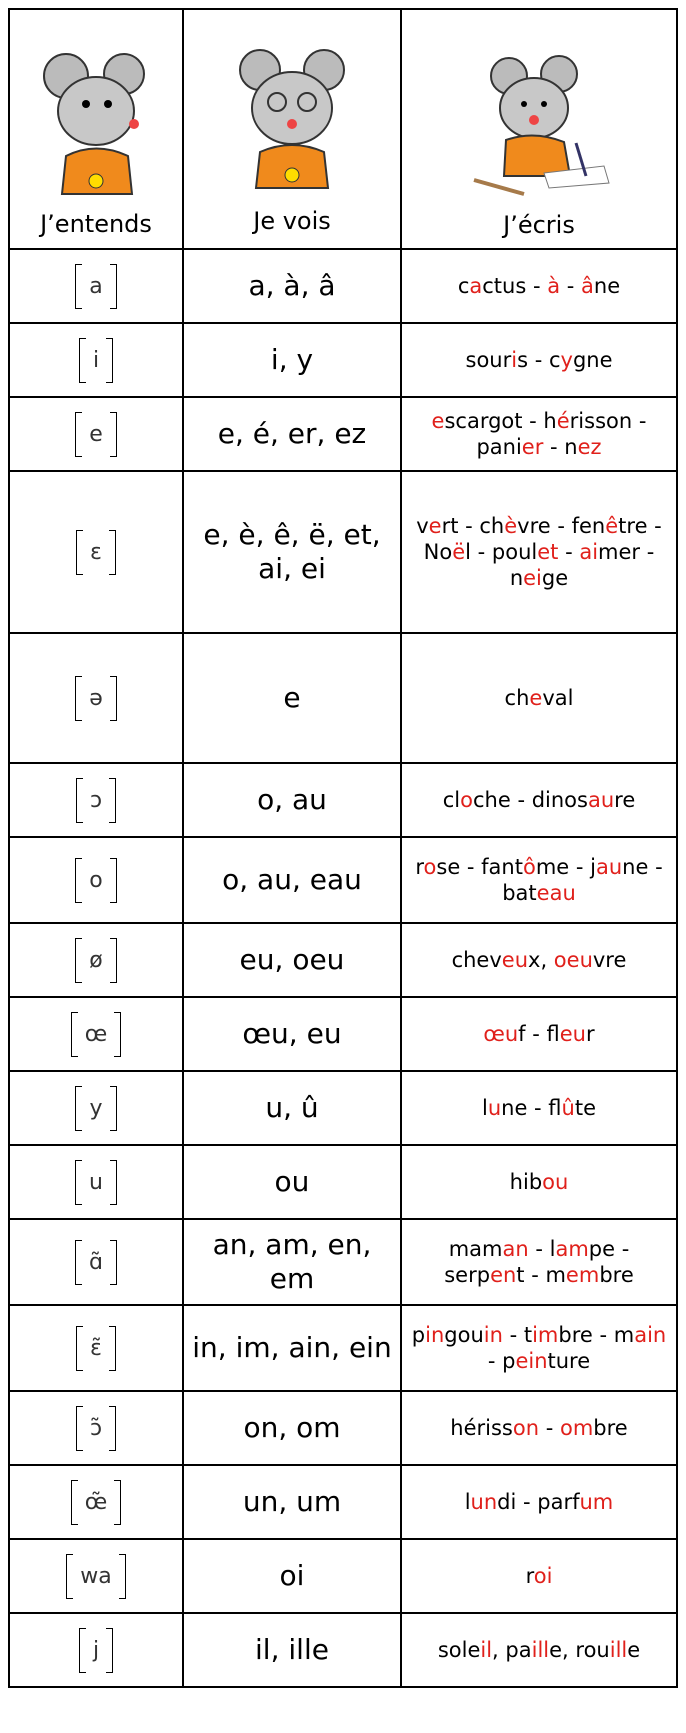 The height and width of the screenshot is (1733, 686). Describe the element at coordinates (539, 1262) in the screenshot. I see `example-cell: maman - lampe - serpent - membre` at that location.